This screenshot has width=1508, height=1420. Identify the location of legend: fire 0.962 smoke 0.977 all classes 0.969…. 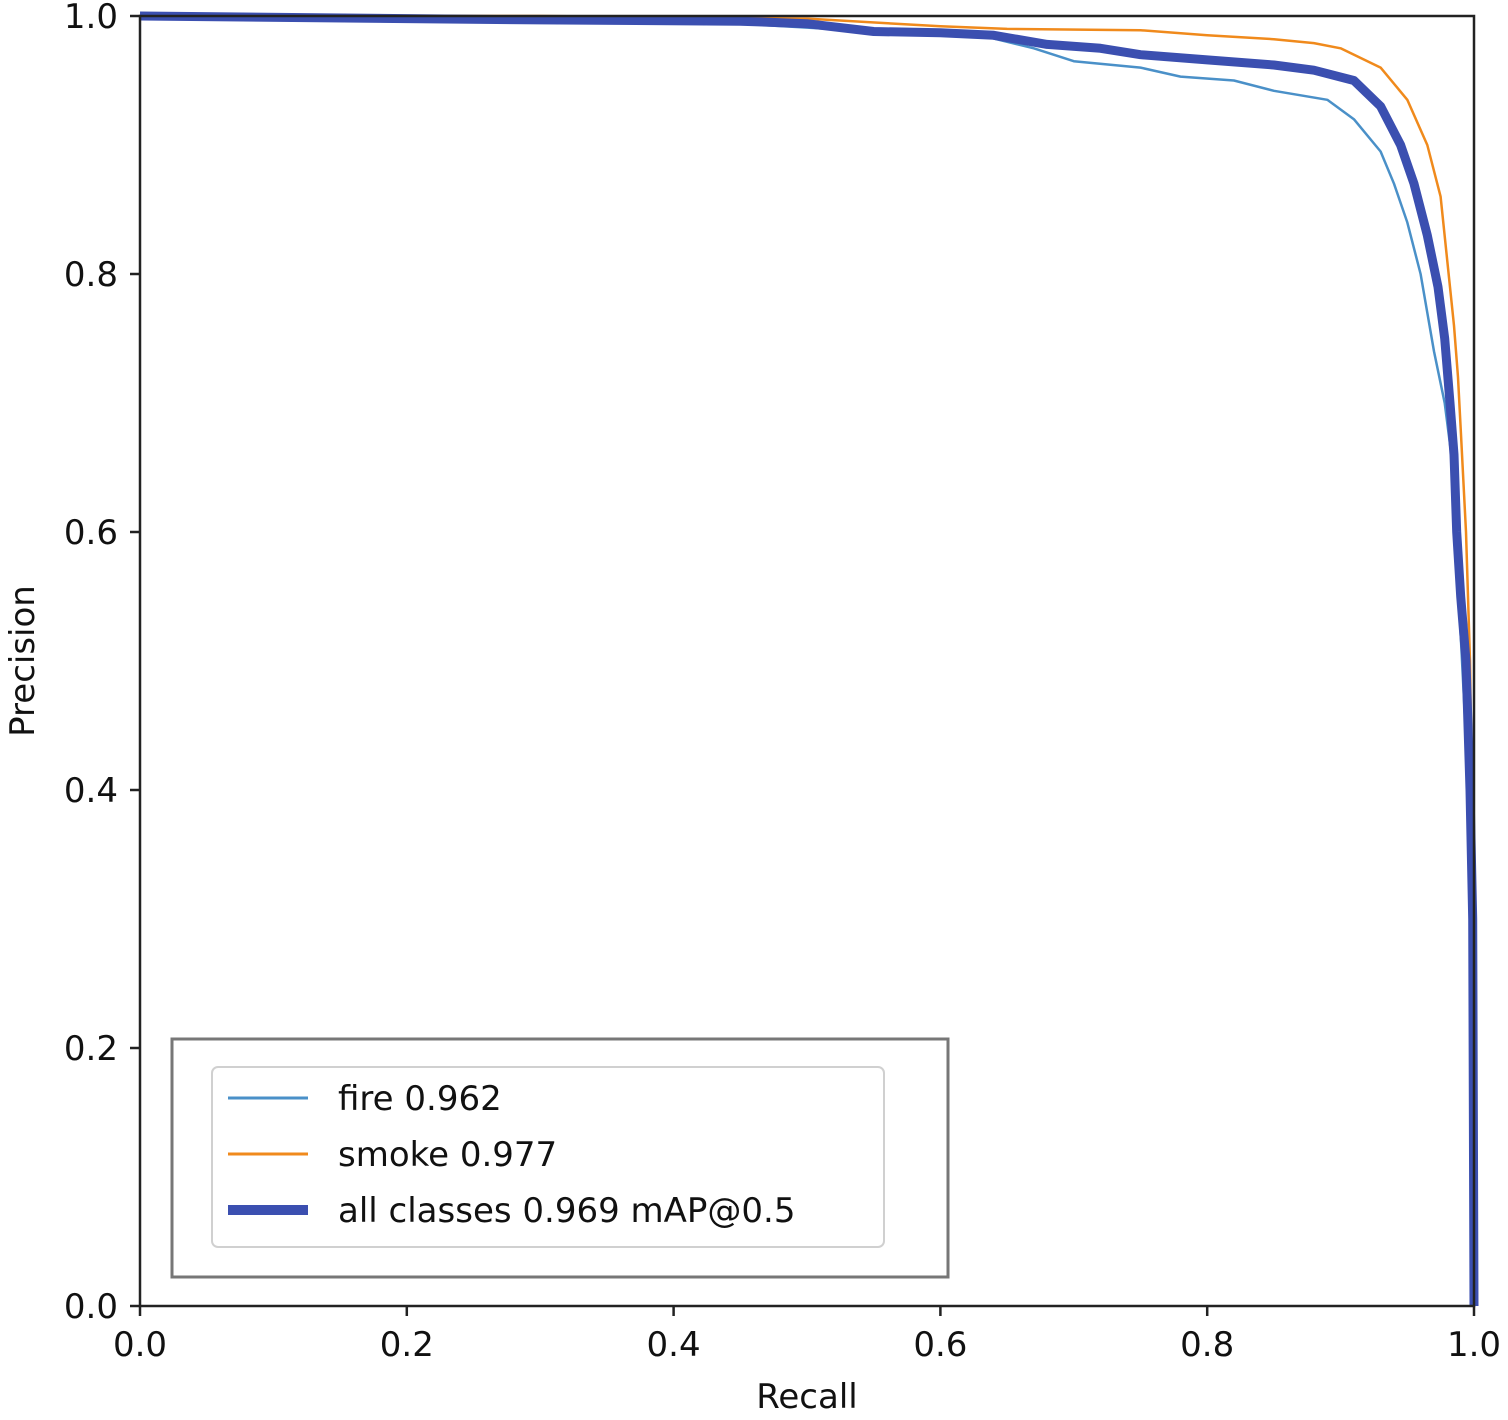
(560, 1158).